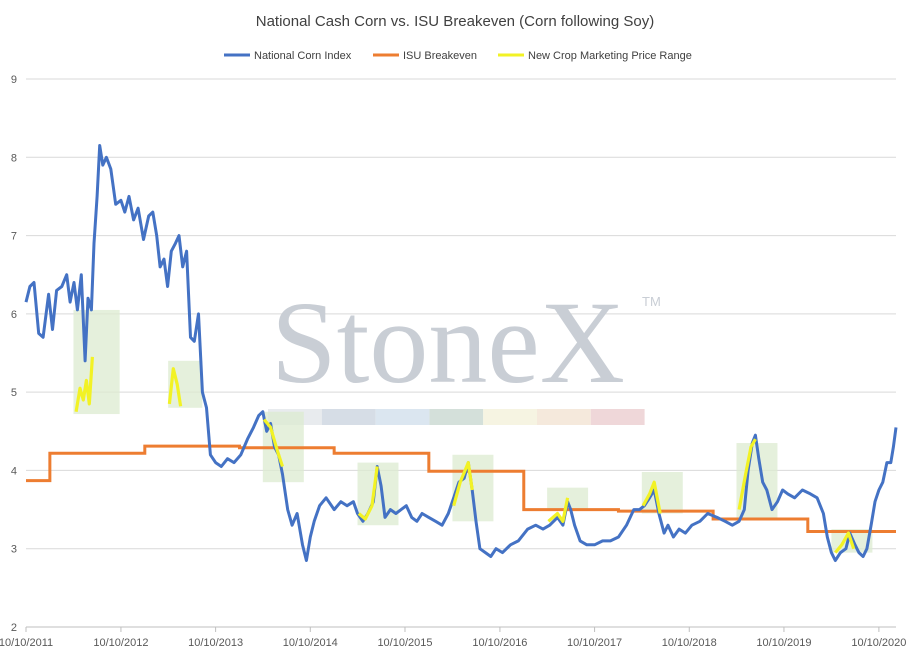  Describe the element at coordinates (689, 643) in the screenshot. I see `x-tick-label: 10/10/2018` at that location.